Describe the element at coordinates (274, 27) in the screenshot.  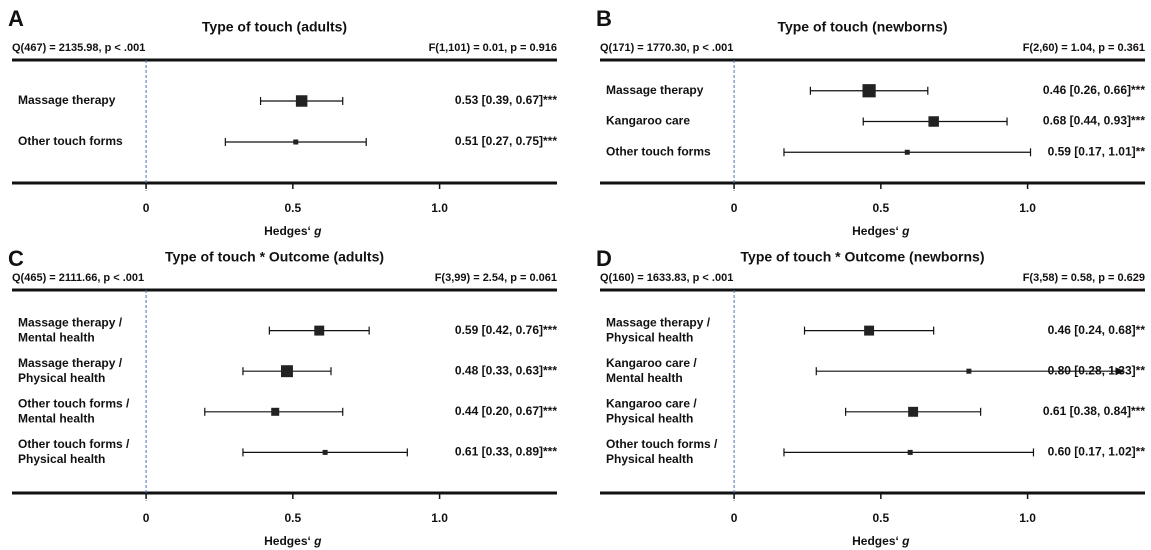
I see `panel-title: Type of touch (adults)` at that location.